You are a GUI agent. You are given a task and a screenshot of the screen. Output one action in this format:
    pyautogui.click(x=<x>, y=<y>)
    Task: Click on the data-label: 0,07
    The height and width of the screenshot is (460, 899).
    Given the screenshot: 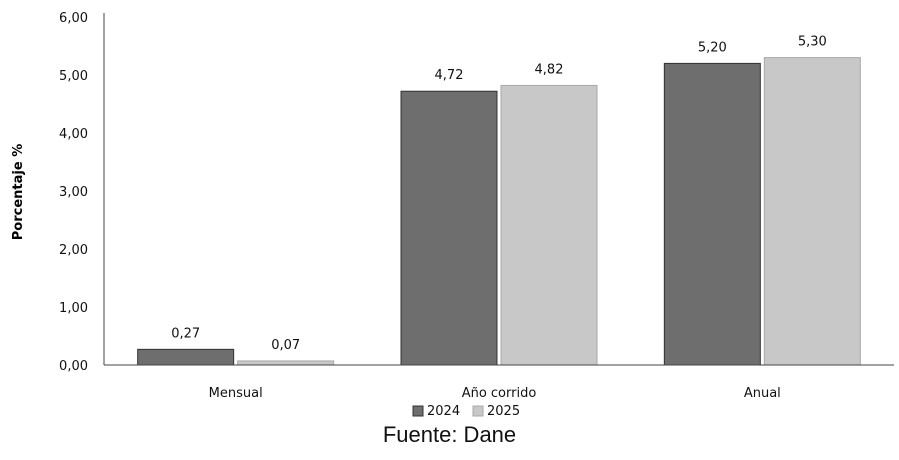 What is the action you would take?
    pyautogui.click(x=285, y=345)
    